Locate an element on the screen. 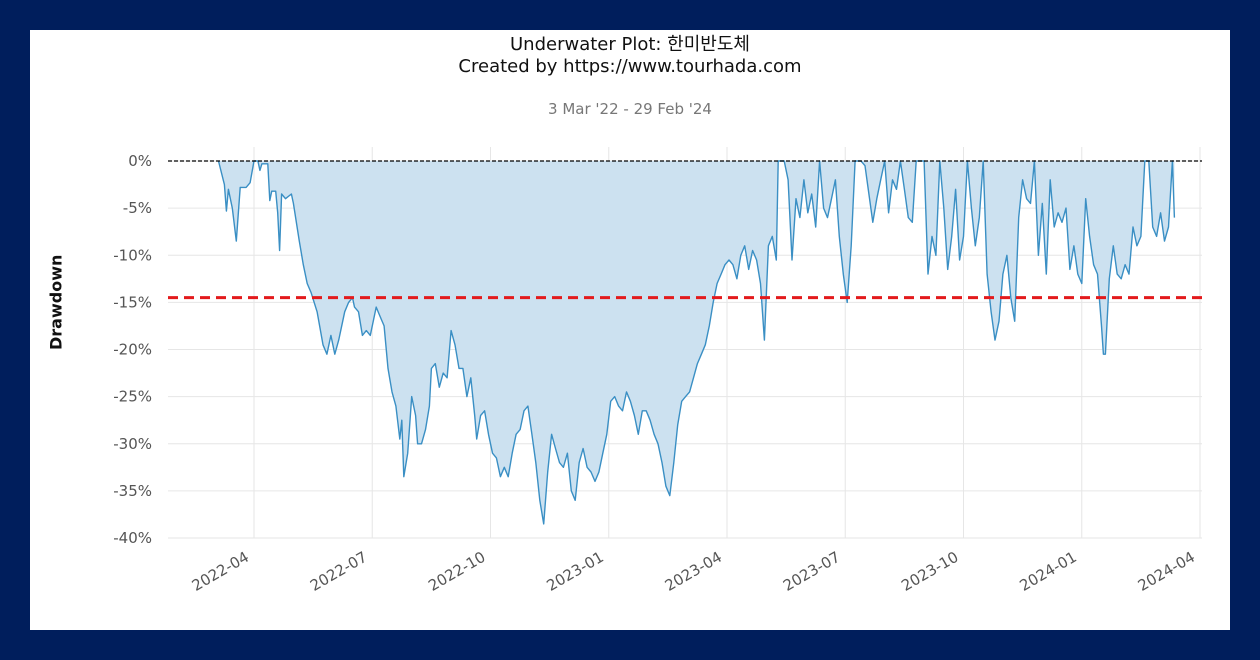 The image size is (1260, 660). x-tick-label: 2023-07 is located at coordinates (811, 571).